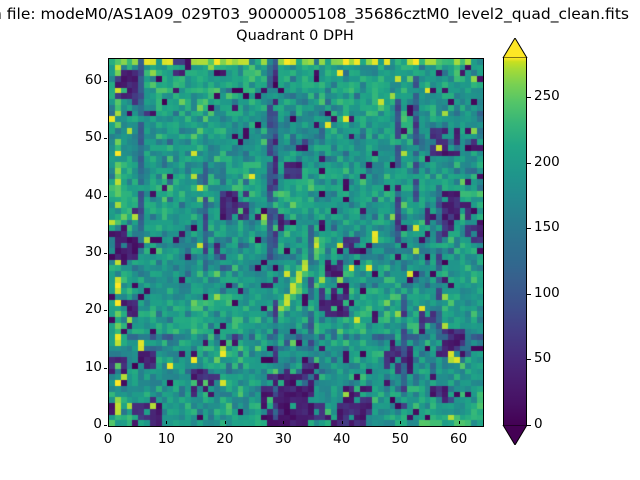 The width and height of the screenshot is (640, 480). What do you see at coordinates (547, 96) in the screenshot?
I see `colorbar-tick-label: 250` at bounding box center [547, 96].